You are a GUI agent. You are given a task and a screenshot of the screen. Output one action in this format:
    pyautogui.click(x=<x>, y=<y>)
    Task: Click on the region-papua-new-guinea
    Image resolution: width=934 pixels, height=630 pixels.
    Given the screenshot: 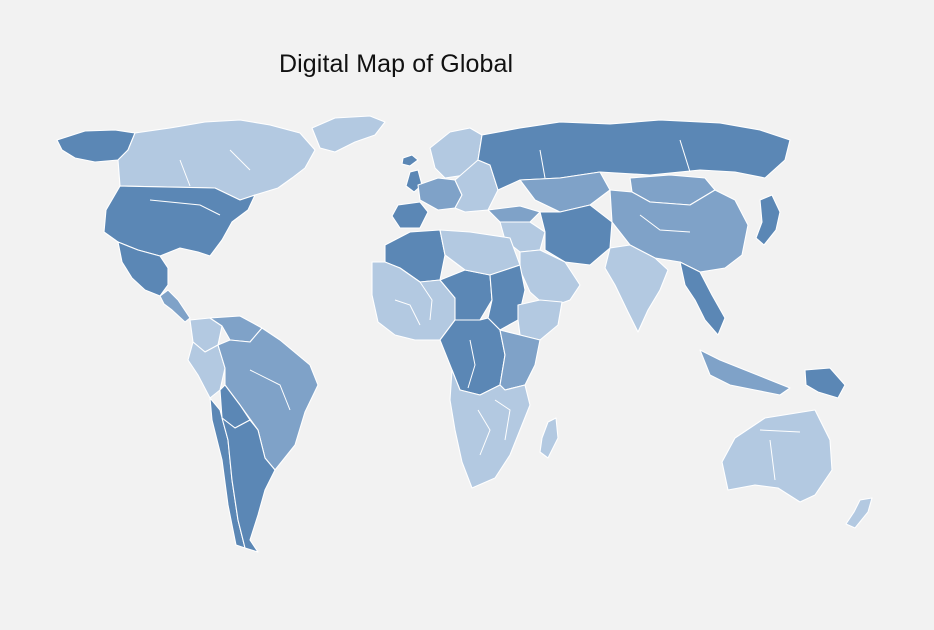 What is the action you would take?
    pyautogui.click(x=825, y=383)
    